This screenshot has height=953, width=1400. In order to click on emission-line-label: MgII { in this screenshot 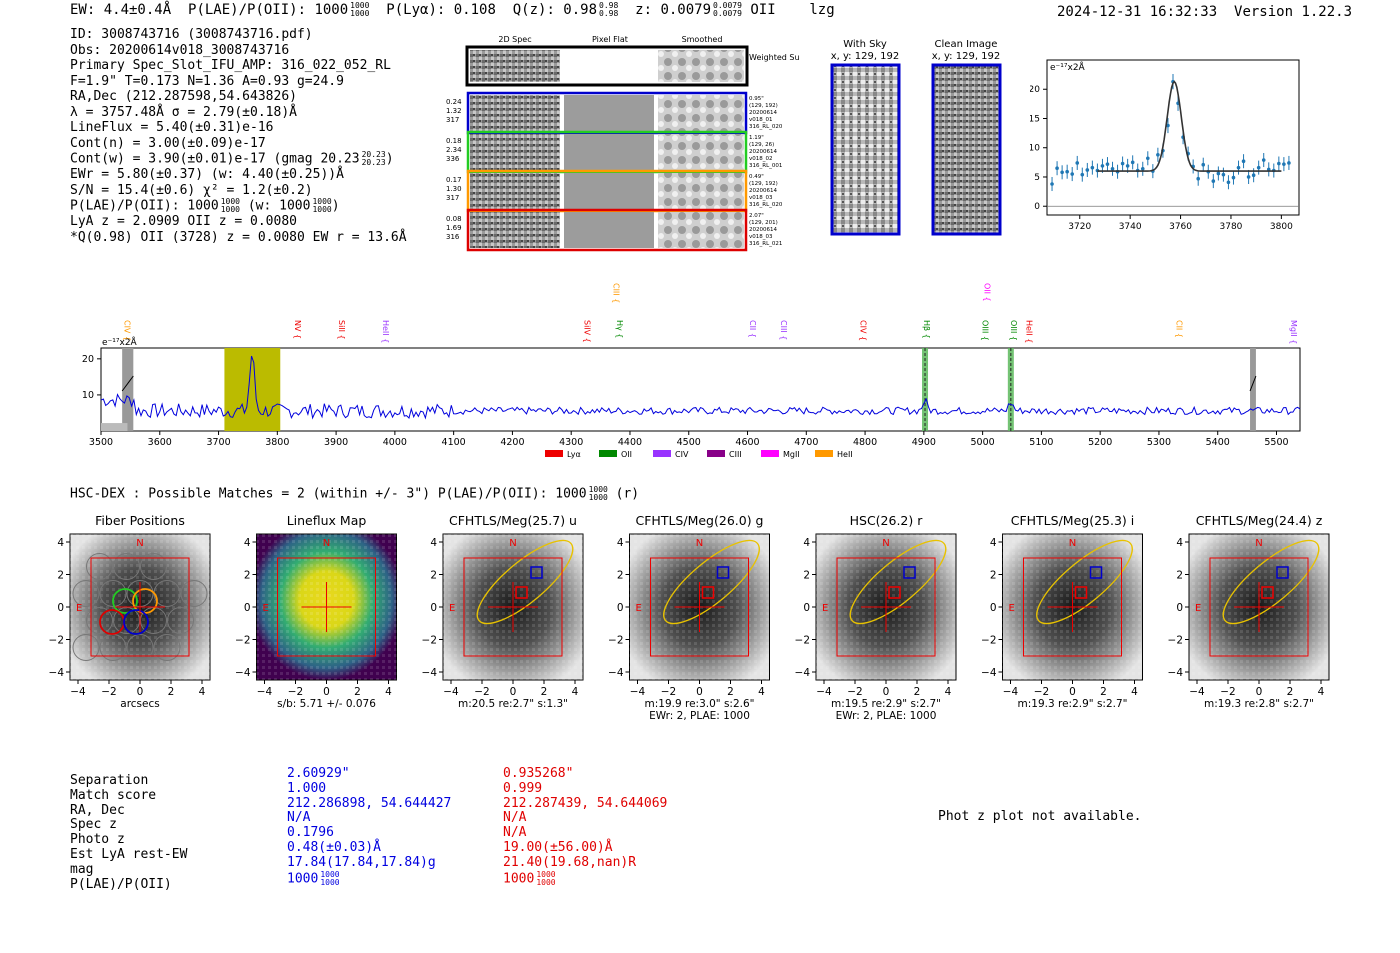, I will do `click(1293, 332)`.